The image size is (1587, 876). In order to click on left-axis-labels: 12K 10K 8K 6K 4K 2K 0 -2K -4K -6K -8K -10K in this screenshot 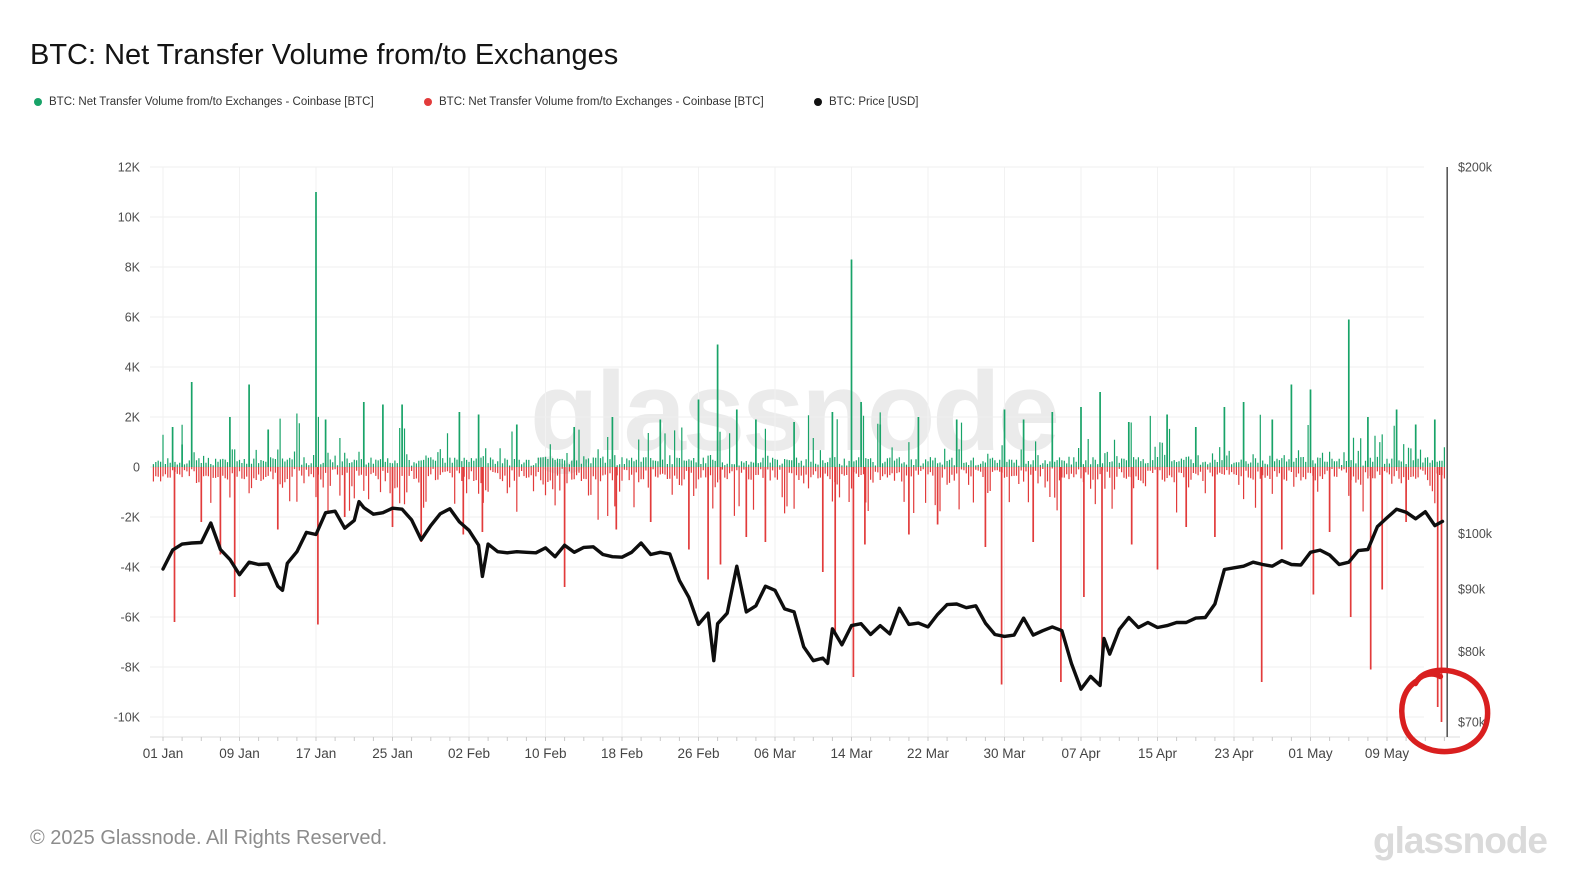, I will do `click(127, 443)`.